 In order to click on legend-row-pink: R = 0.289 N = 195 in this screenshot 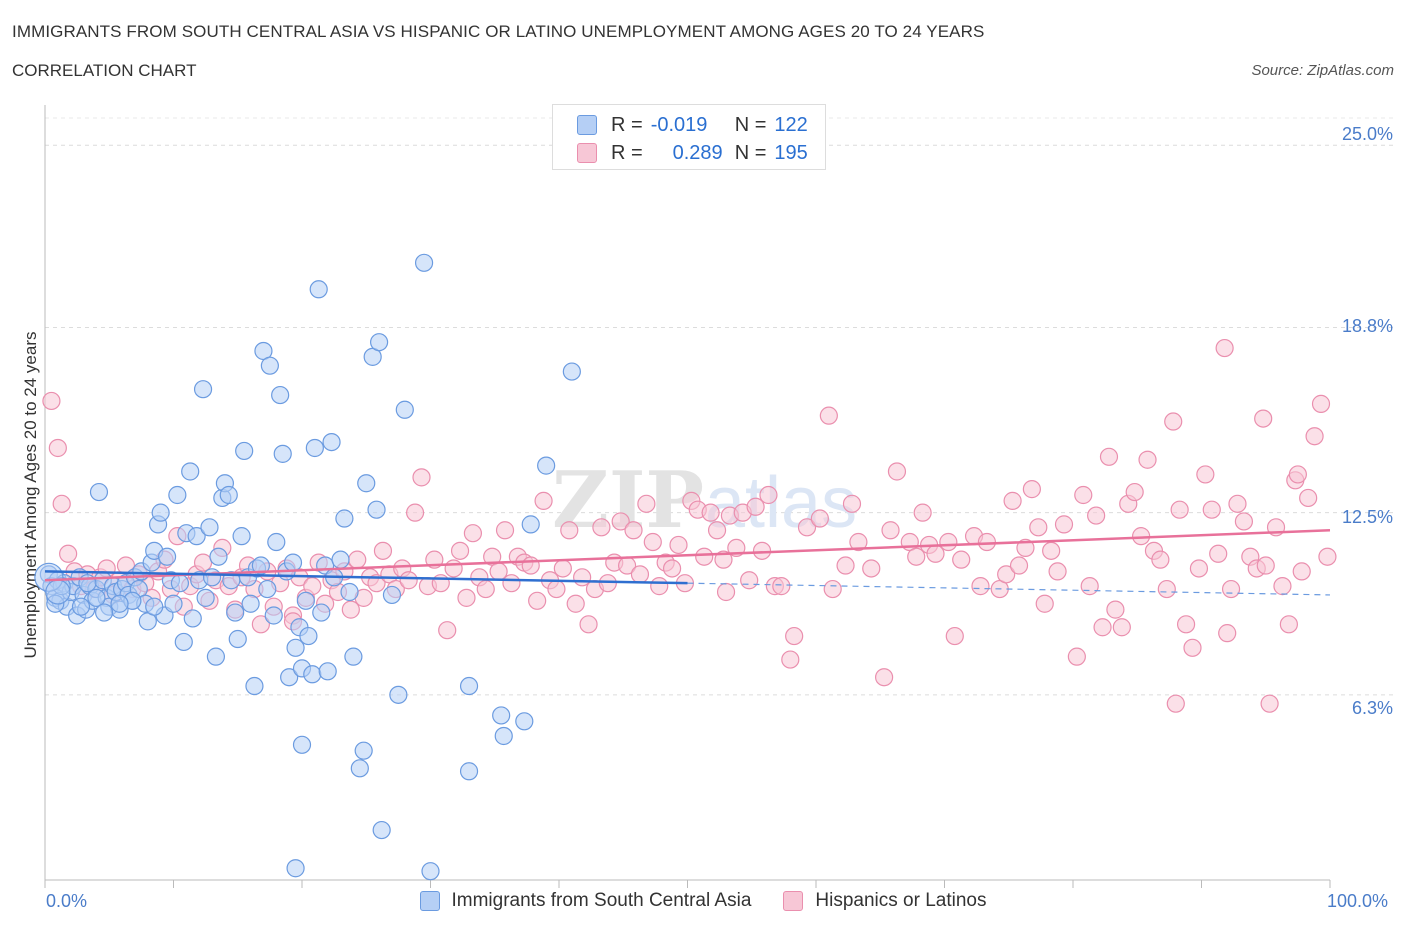, I will do `click(692, 153)`.